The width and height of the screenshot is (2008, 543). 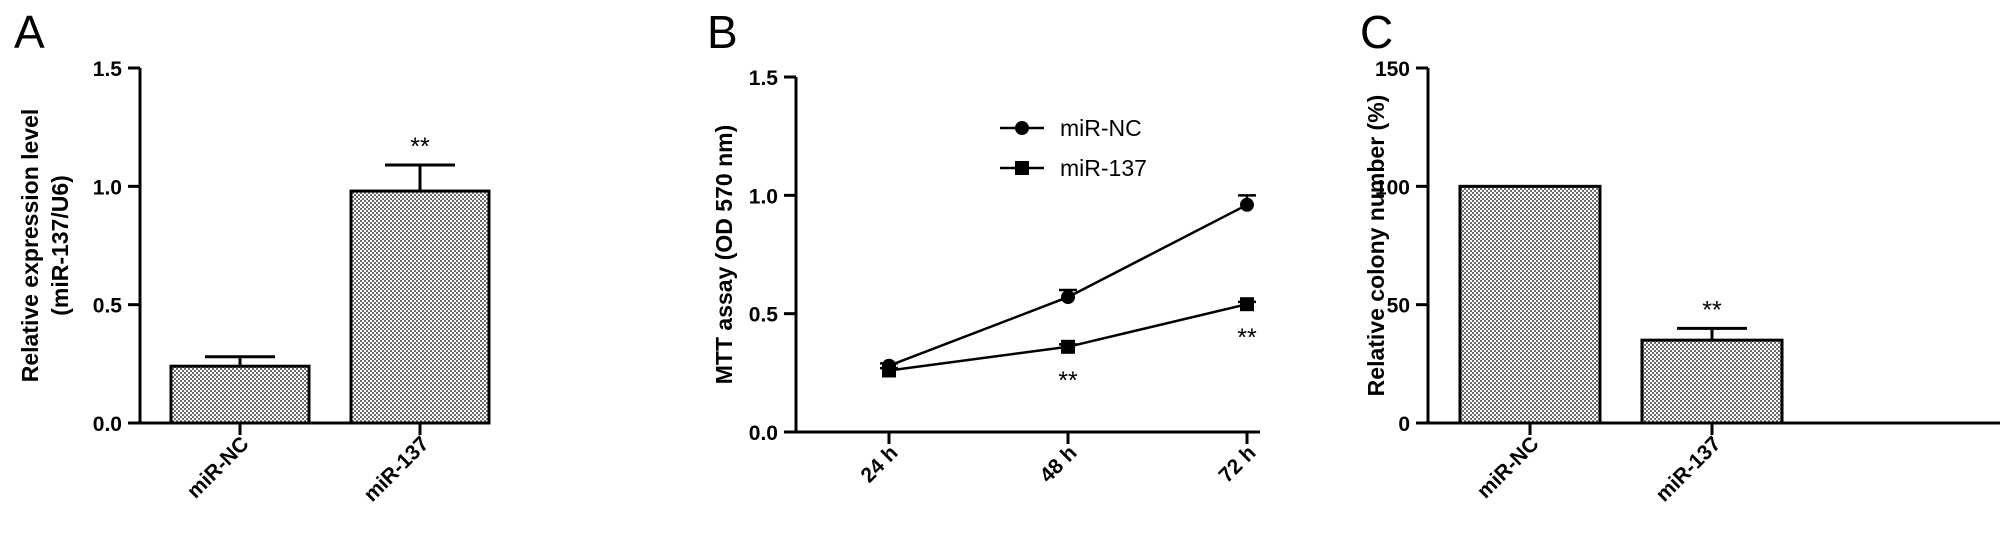 What do you see at coordinates (1376, 246) in the screenshot?
I see `y-axis-title: Relative colony number (%)` at bounding box center [1376, 246].